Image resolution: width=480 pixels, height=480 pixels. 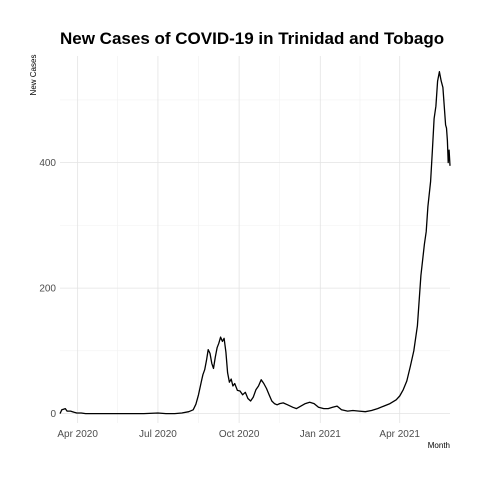 What do you see at coordinates (321, 434) in the screenshot?
I see `x-tick-label: Jan 2021` at bounding box center [321, 434].